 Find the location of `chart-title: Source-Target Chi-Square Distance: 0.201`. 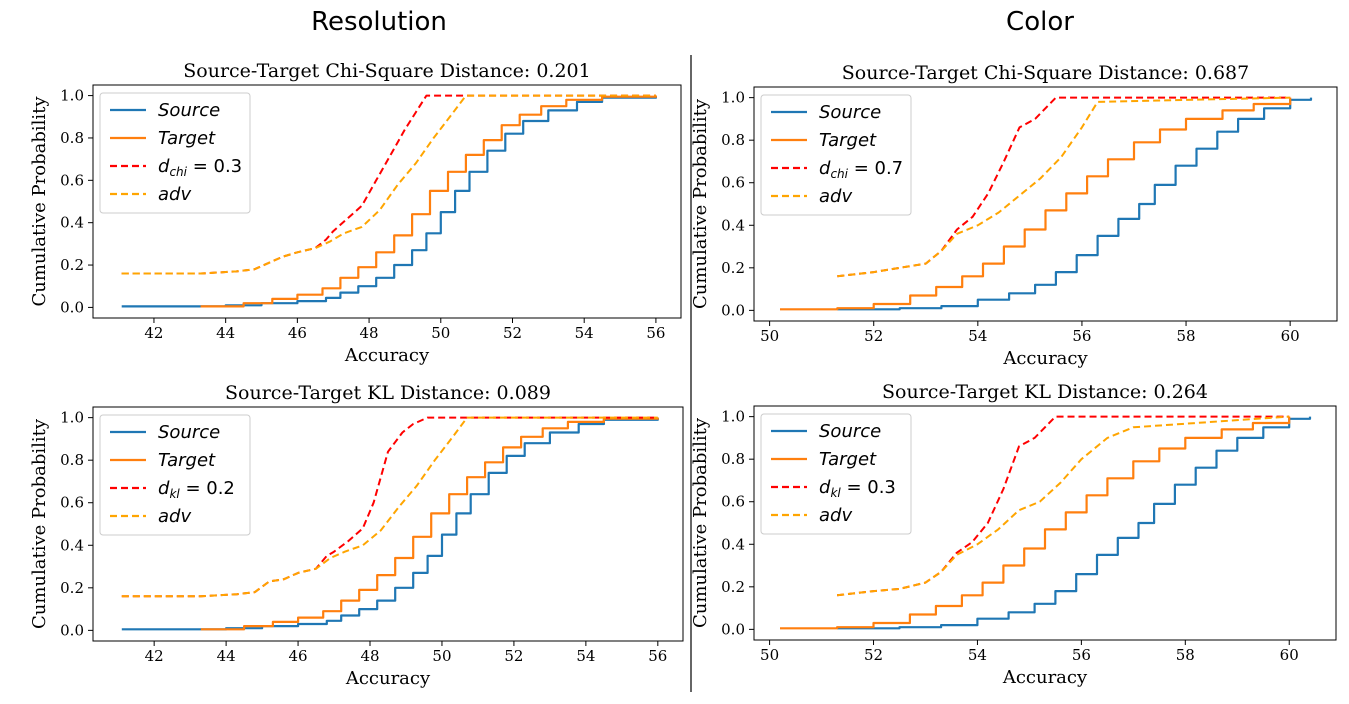

chart-title: Source-Target Chi-Square Distance: 0.201 is located at coordinates (386, 71).